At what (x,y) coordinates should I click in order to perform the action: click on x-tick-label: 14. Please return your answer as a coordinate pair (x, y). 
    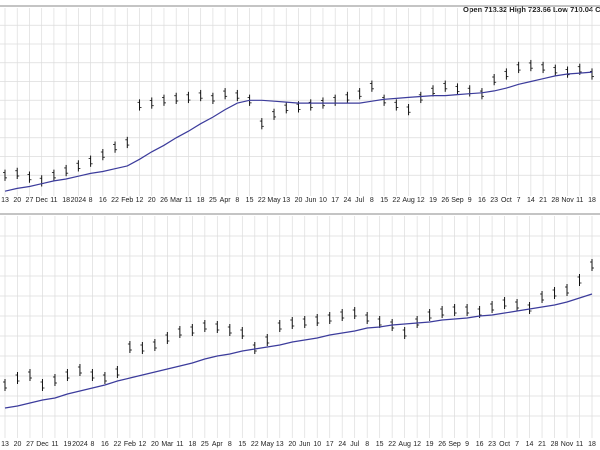
    Looking at the image, I should click on (531, 200).